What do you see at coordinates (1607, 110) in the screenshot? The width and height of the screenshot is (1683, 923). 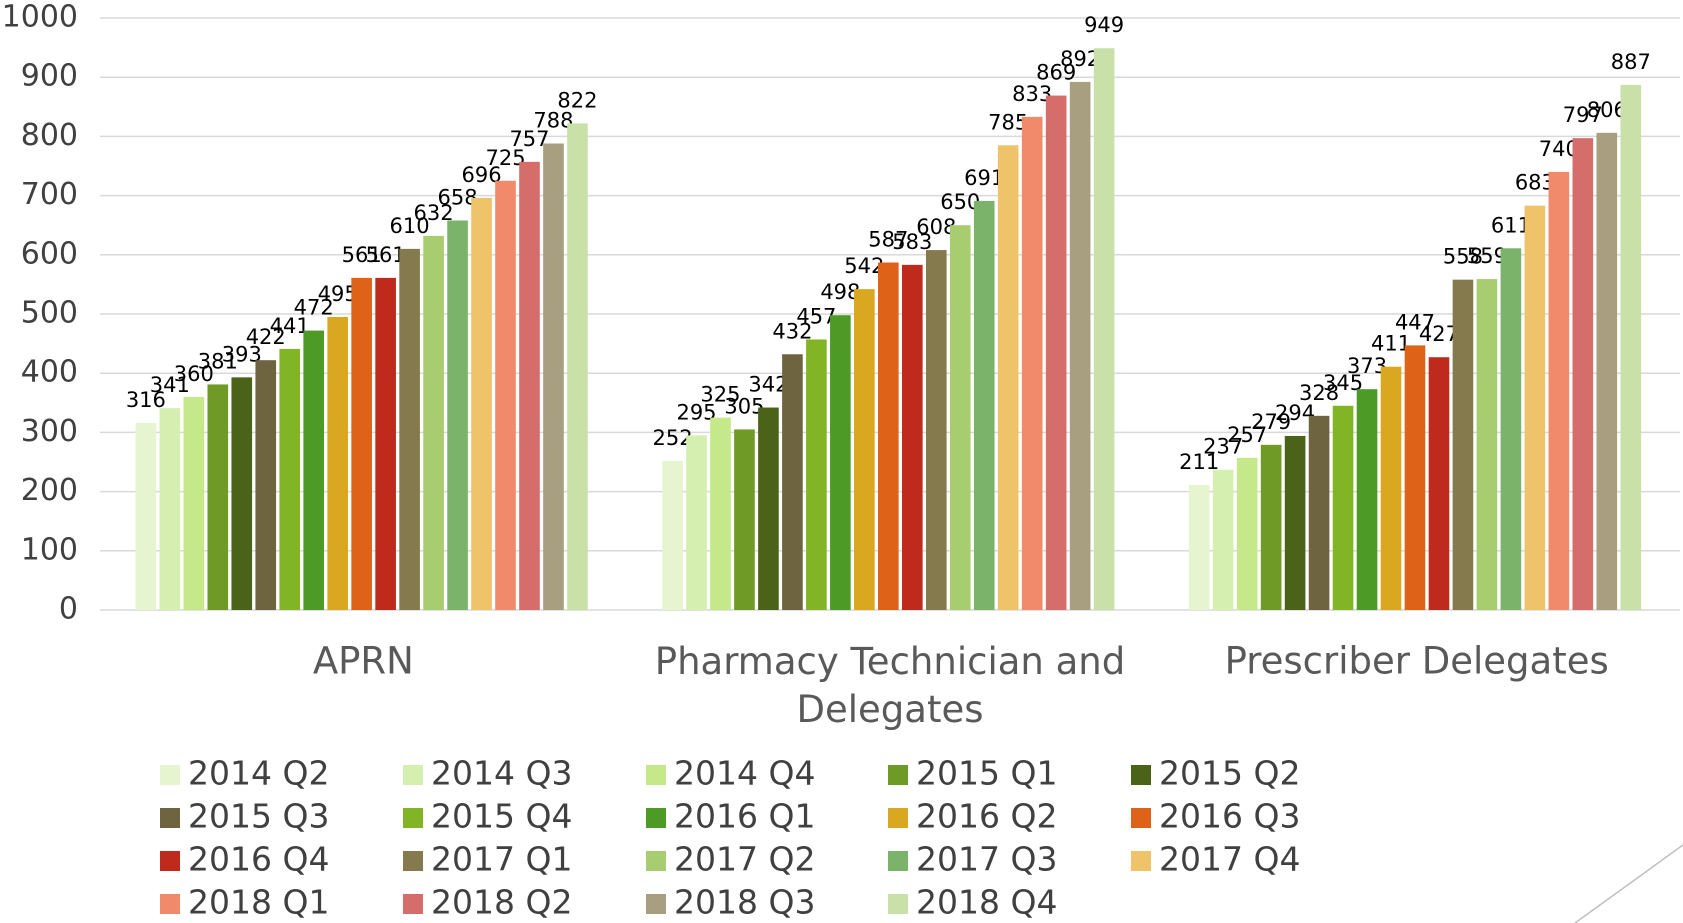 I see `data-label: 806` at bounding box center [1607, 110].